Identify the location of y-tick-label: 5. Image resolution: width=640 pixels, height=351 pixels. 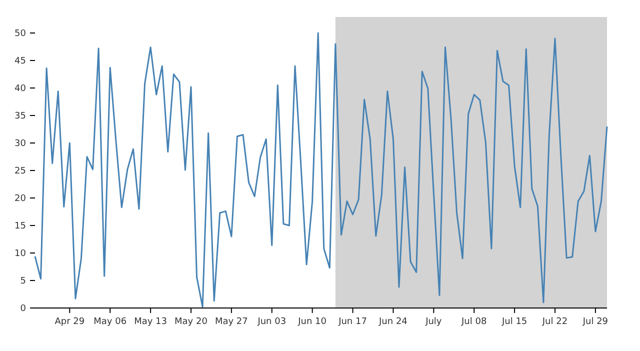
(23, 281).